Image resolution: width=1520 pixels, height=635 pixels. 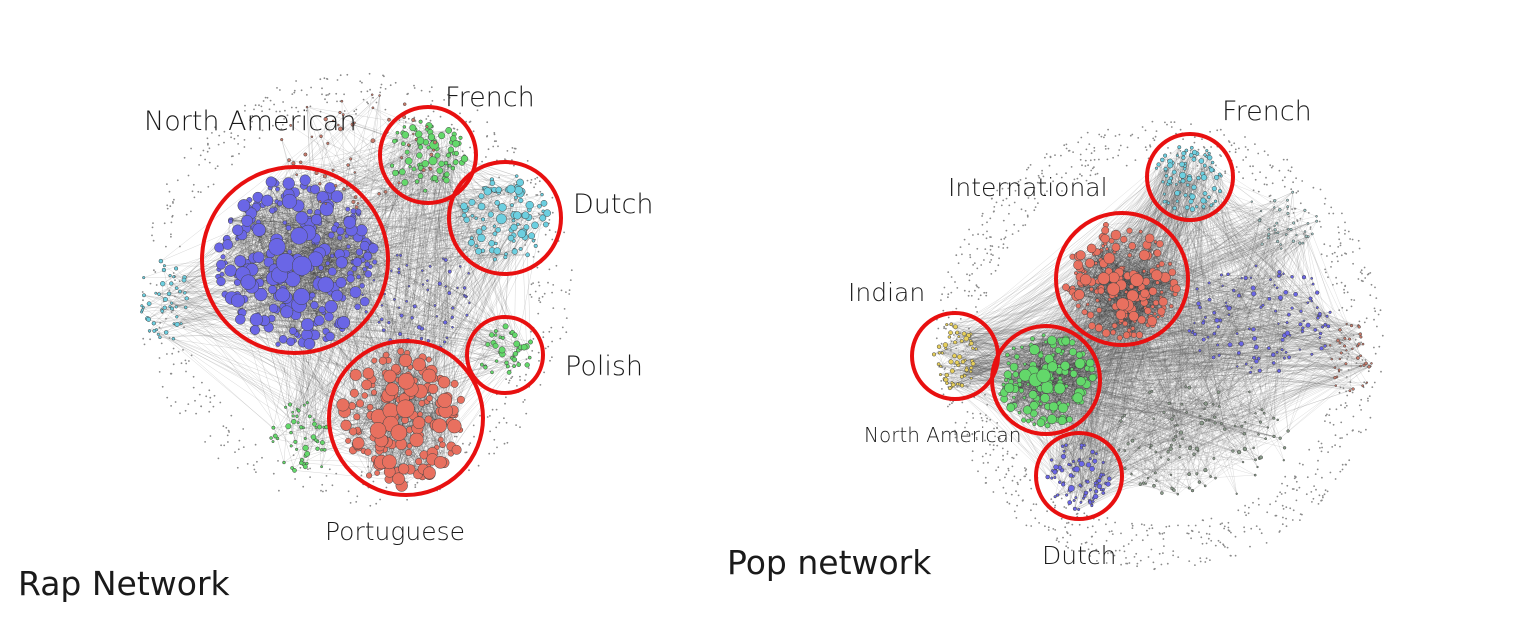 I want to click on rap-scatter-blue-node, so click(x=428, y=290).